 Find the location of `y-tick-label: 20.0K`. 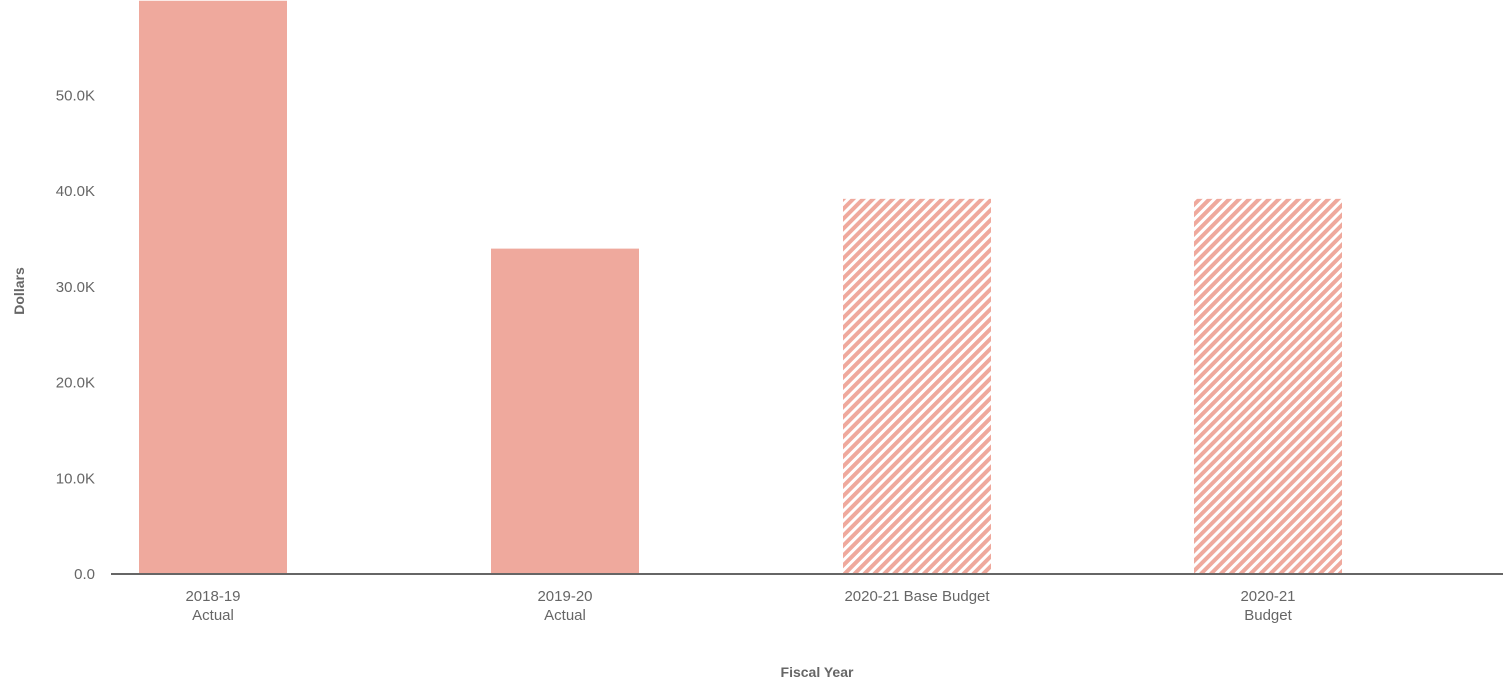

y-tick-label: 20.0K is located at coordinates (75, 383).